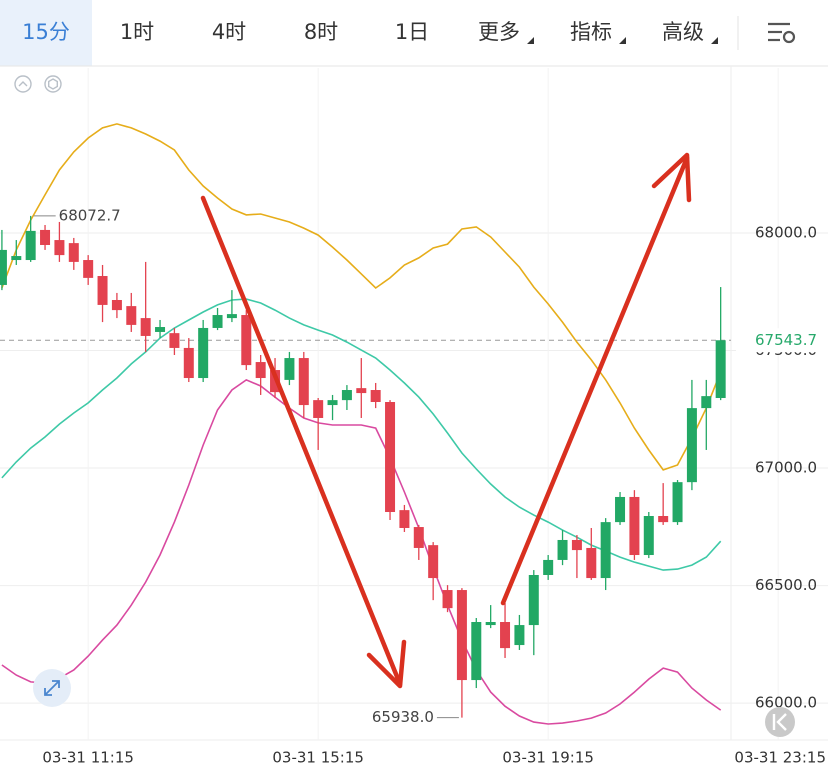  I want to click on x-tick-label: 03-31 11:15, so click(88, 758).